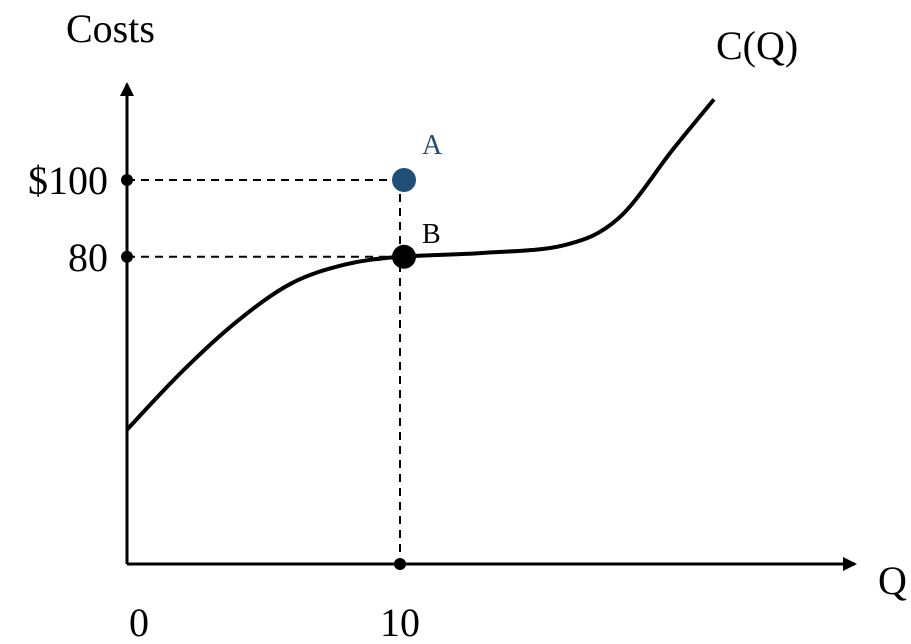 Image resolution: width=911 pixels, height=644 pixels. Describe the element at coordinates (110, 28) in the screenshot. I see `y-axis-title: Costs` at that location.